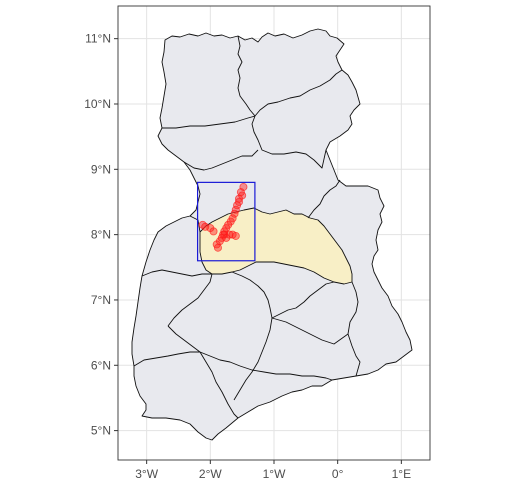 The image size is (508, 489). Describe the element at coordinates (101, 300) in the screenshot. I see `y-tick-label: 7°N` at that location.